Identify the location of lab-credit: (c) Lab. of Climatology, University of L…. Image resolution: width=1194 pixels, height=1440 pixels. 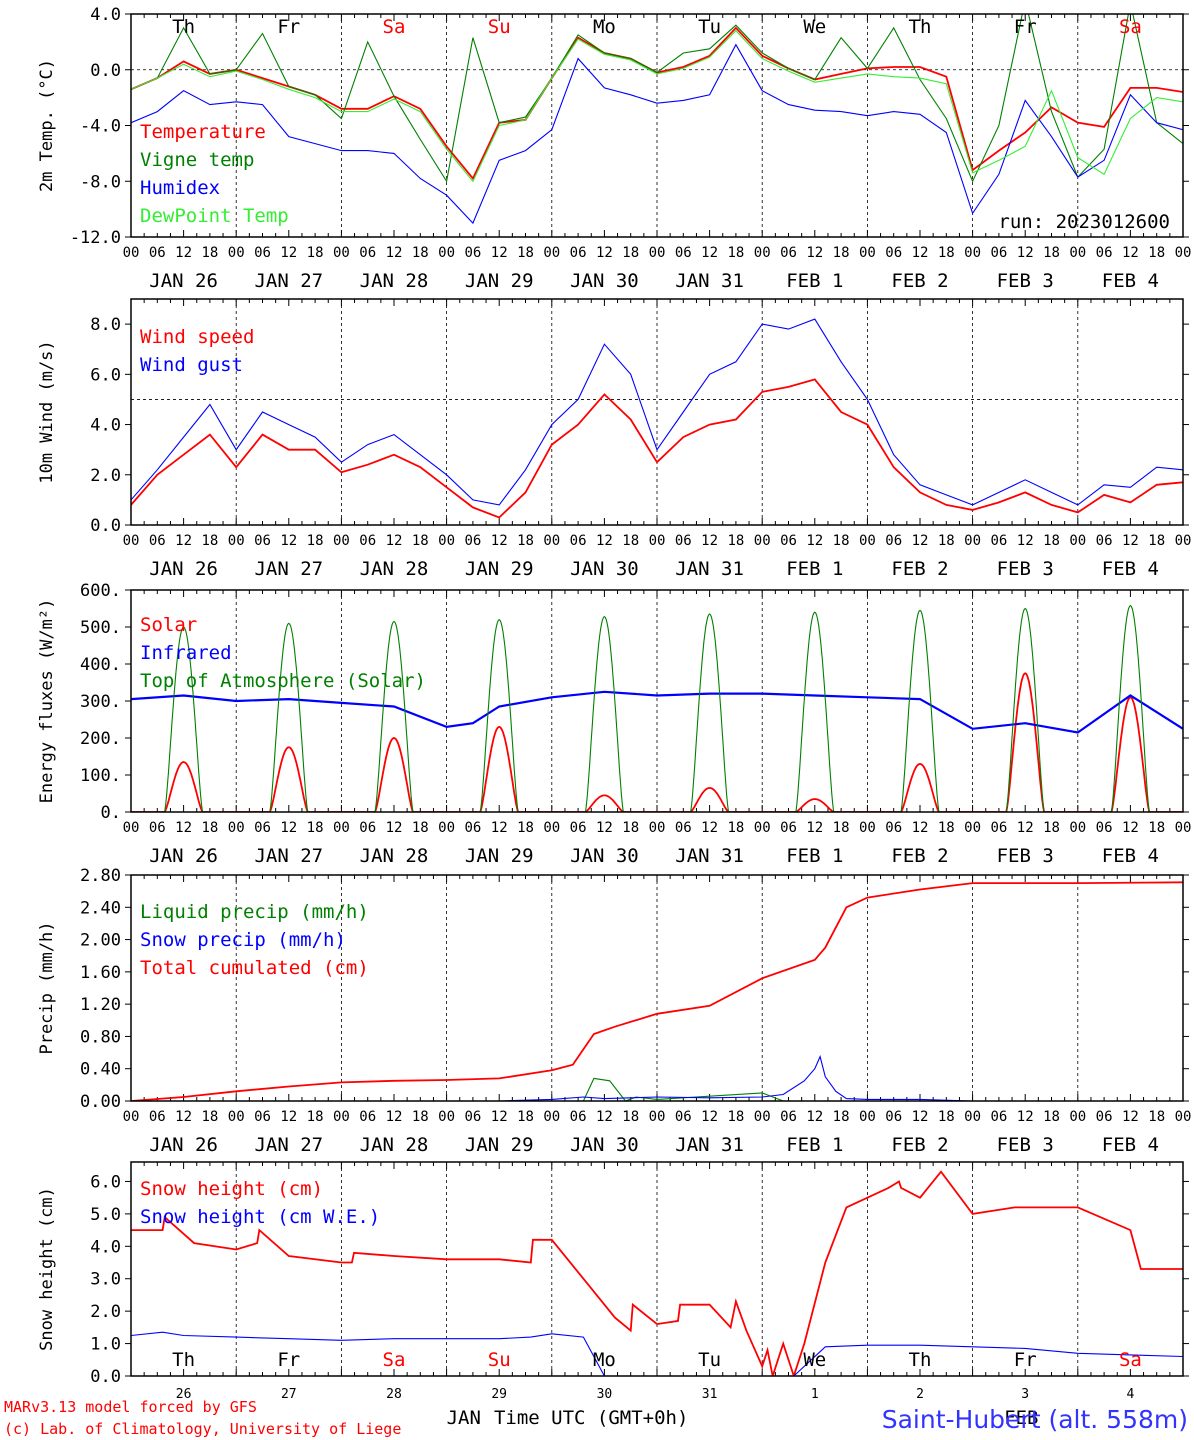
(202, 1429).